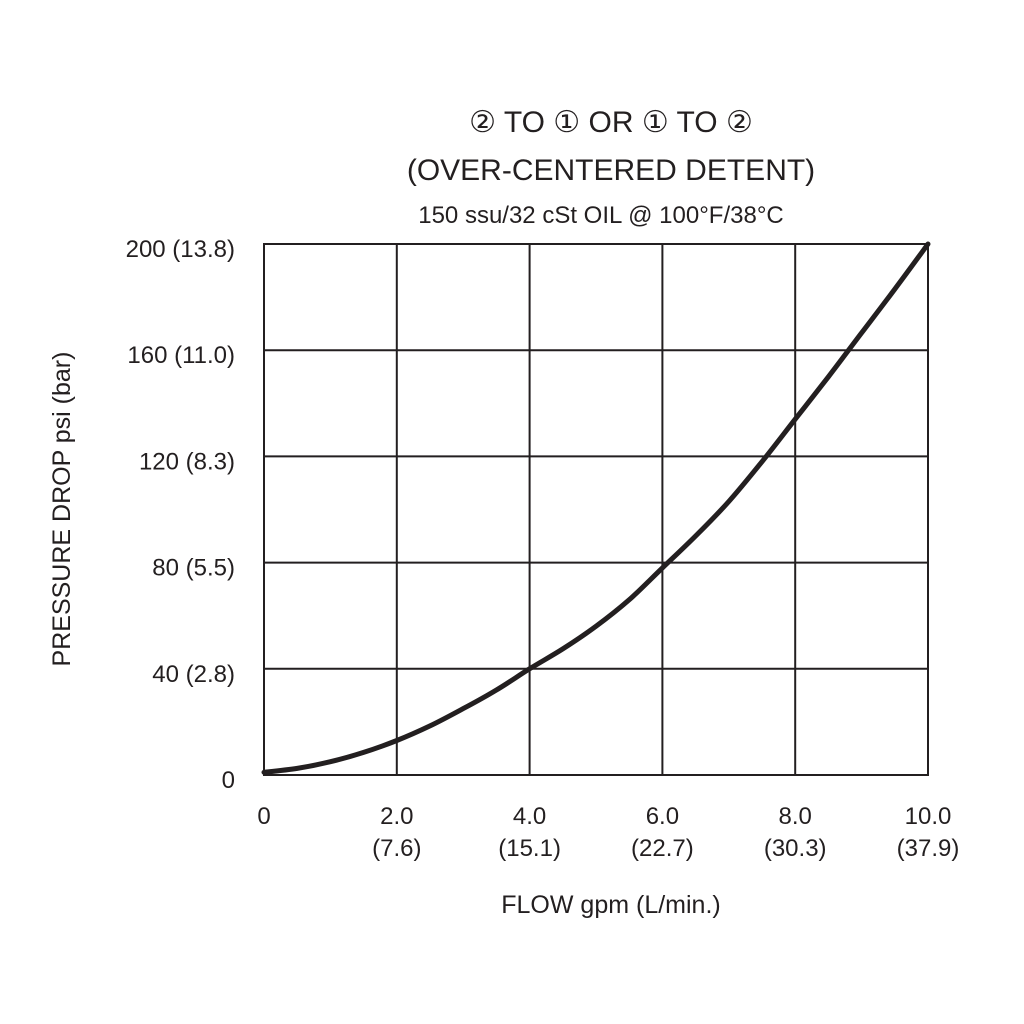 The image size is (1024, 1024). What do you see at coordinates (181, 355) in the screenshot?
I see `y-tick-label: 160 (11.0)` at bounding box center [181, 355].